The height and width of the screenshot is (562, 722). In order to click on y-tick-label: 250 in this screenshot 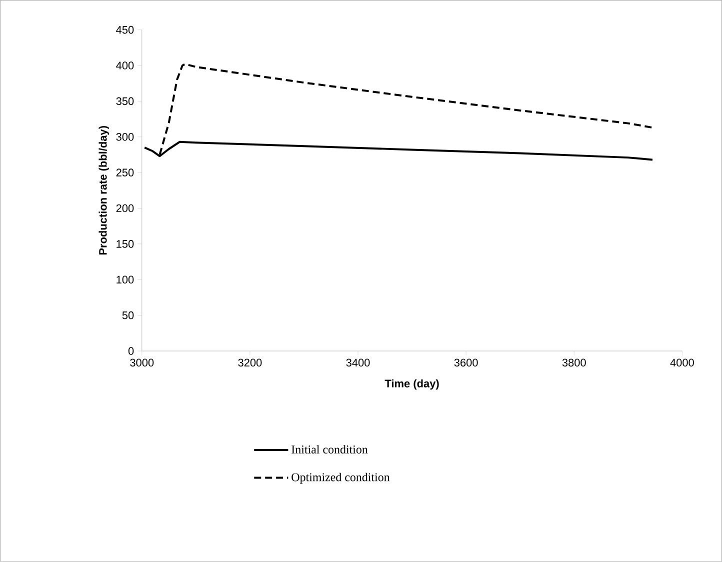, I will do `click(125, 172)`.